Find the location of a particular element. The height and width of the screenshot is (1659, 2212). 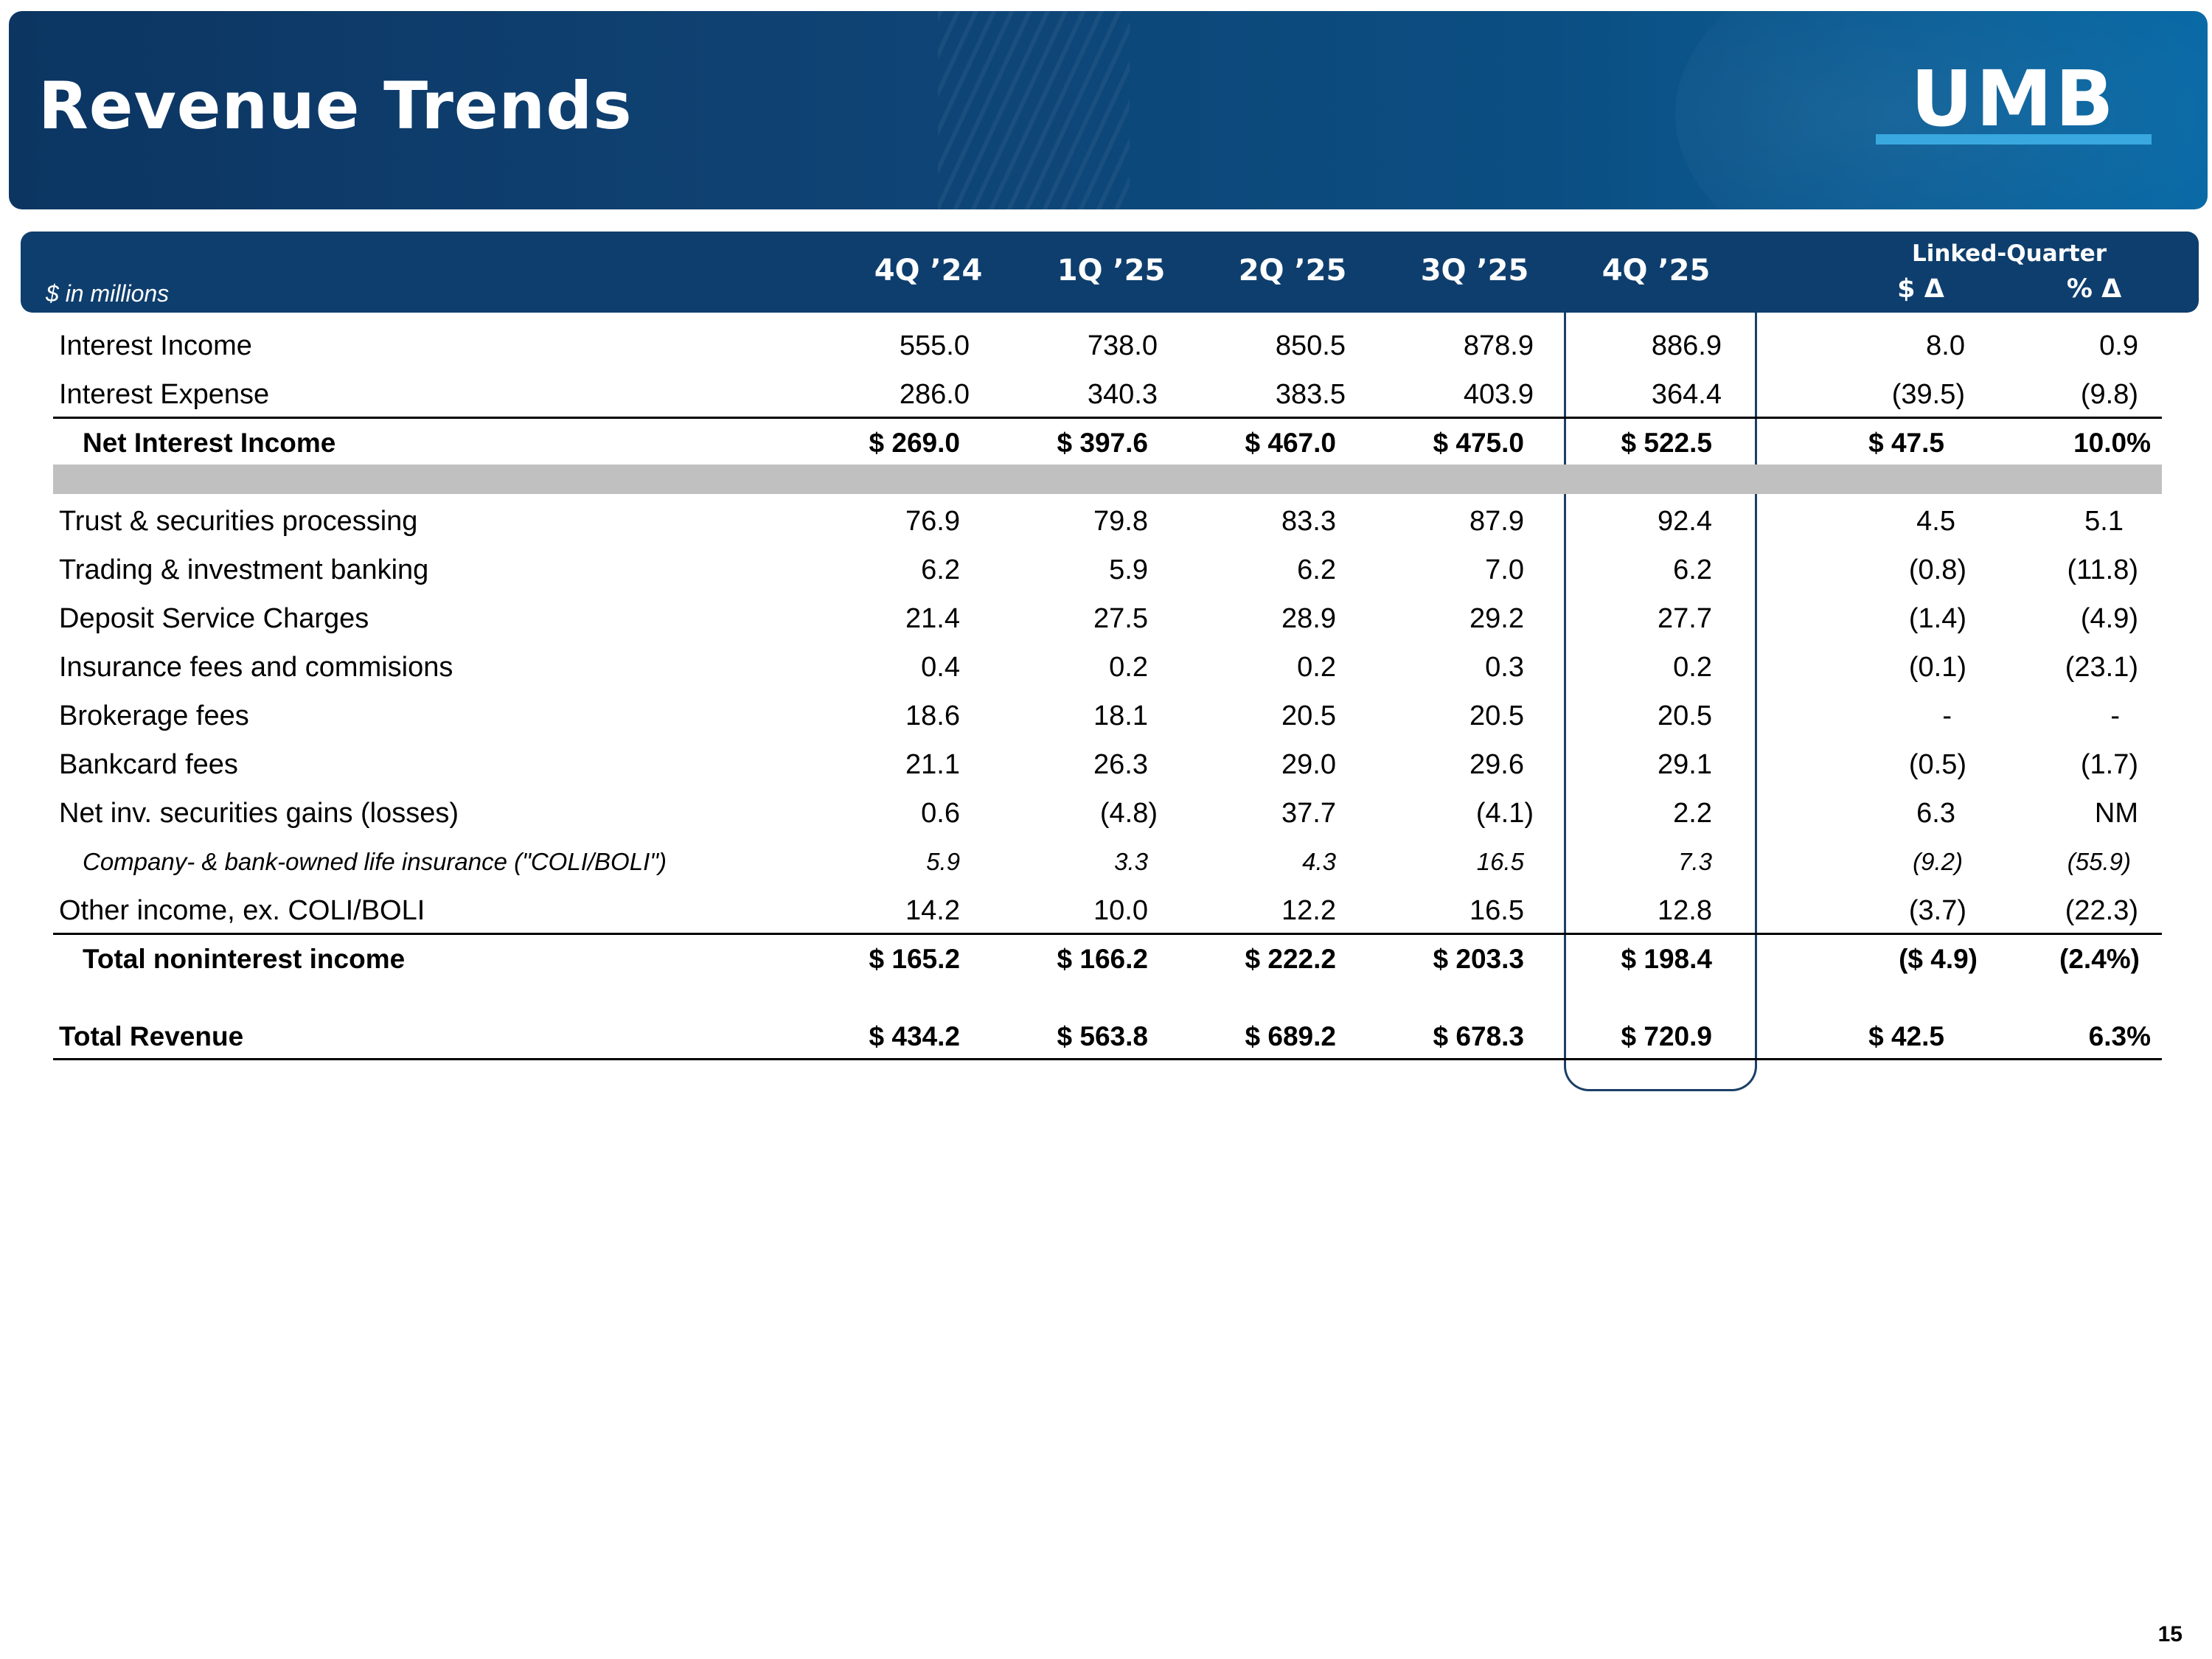

cell: 16.5 is located at coordinates (1497, 910).